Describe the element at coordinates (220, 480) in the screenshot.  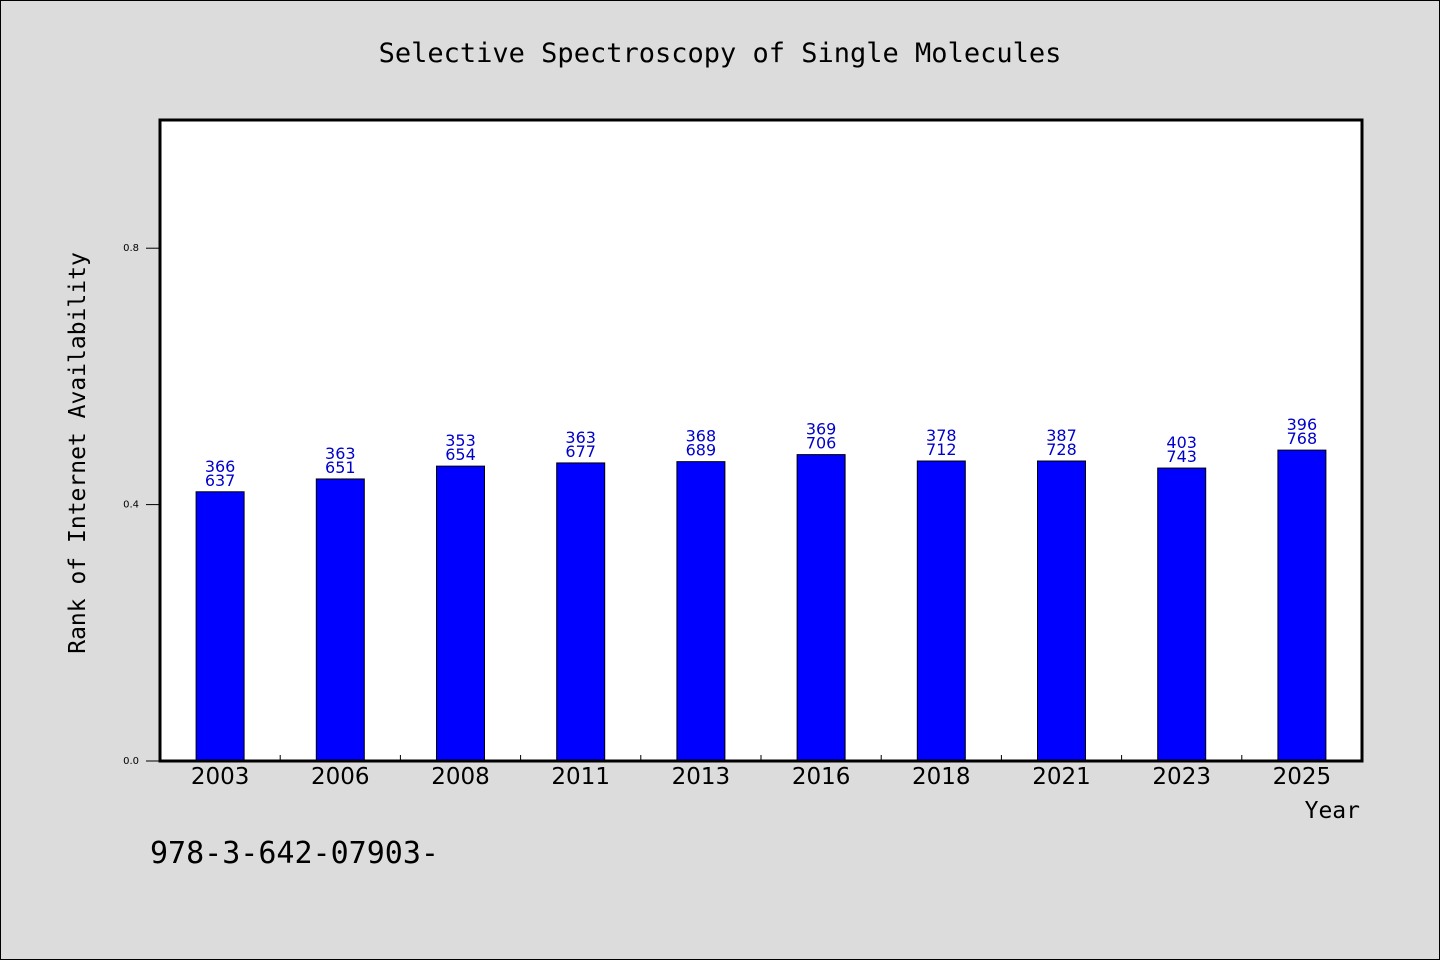
I see `data-label-2003-bottom: 637` at that location.